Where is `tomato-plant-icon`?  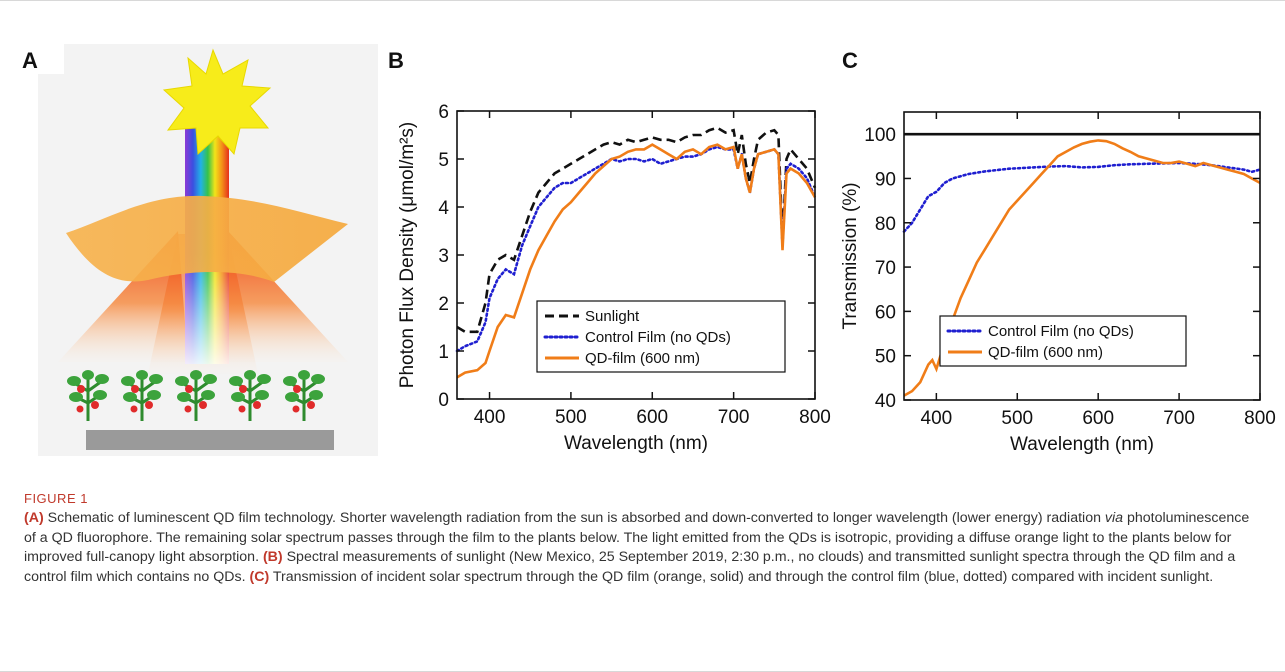 tomato-plant-icon is located at coordinates (197, 395).